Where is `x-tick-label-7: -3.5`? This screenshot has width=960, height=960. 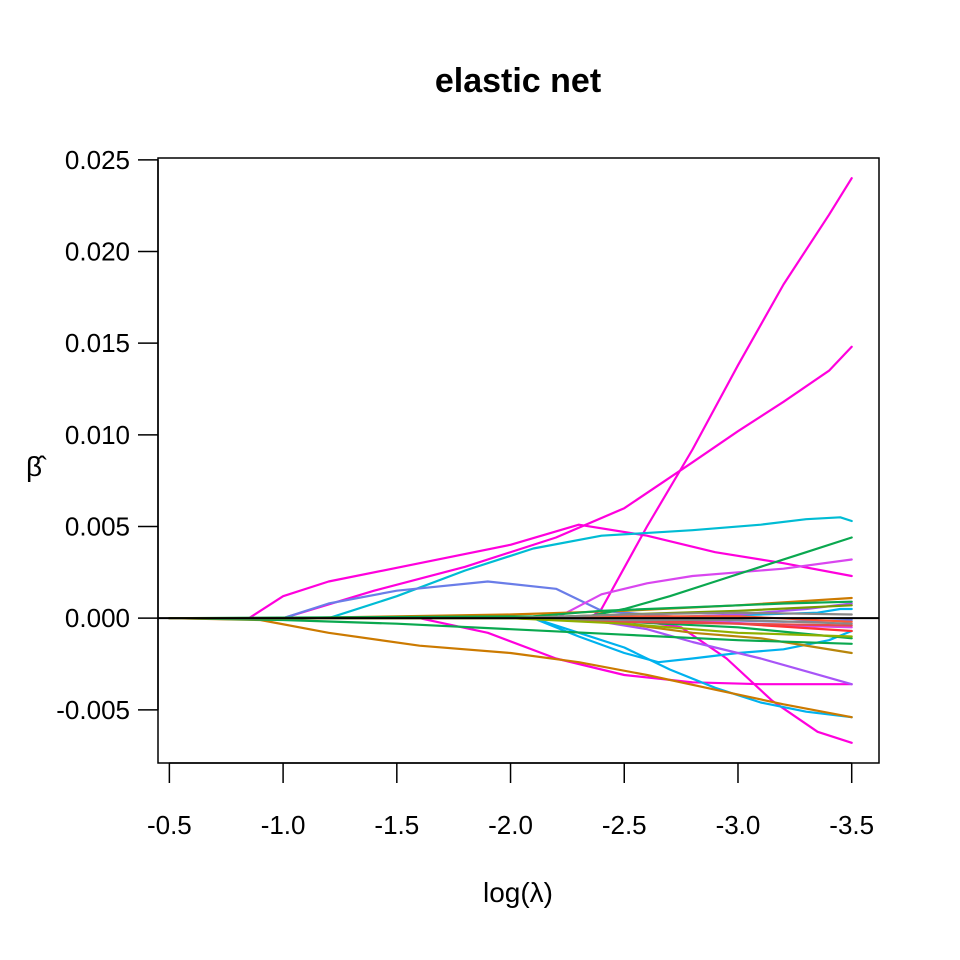
x-tick-label-7: -3.5 is located at coordinates (851, 825).